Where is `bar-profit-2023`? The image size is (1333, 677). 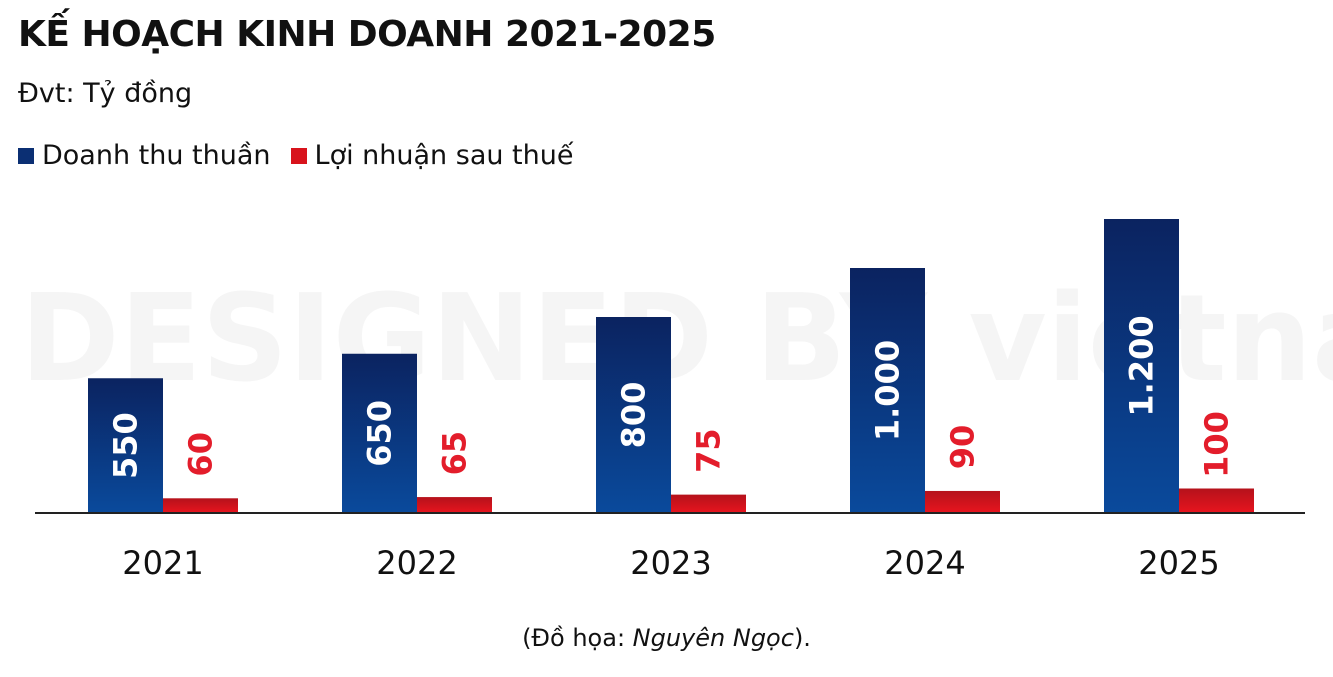
bar-profit-2023 is located at coordinates (708, 503).